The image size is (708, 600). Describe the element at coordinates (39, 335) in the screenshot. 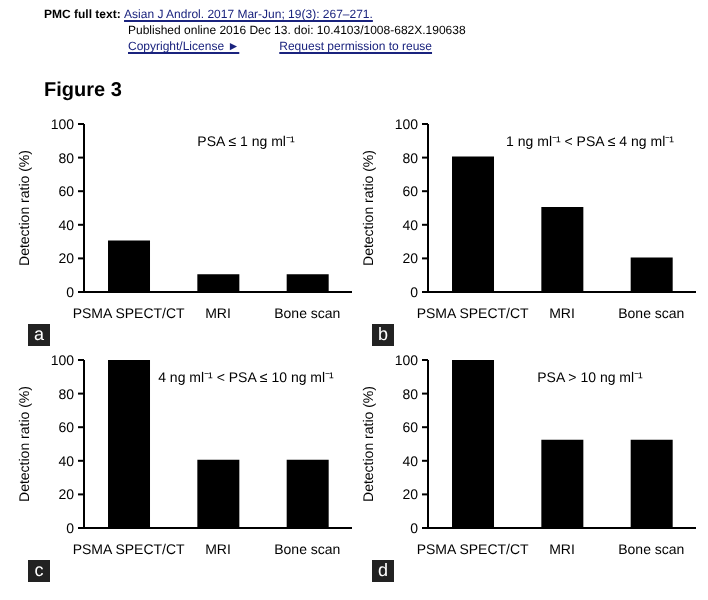

I see `text: a` at that location.